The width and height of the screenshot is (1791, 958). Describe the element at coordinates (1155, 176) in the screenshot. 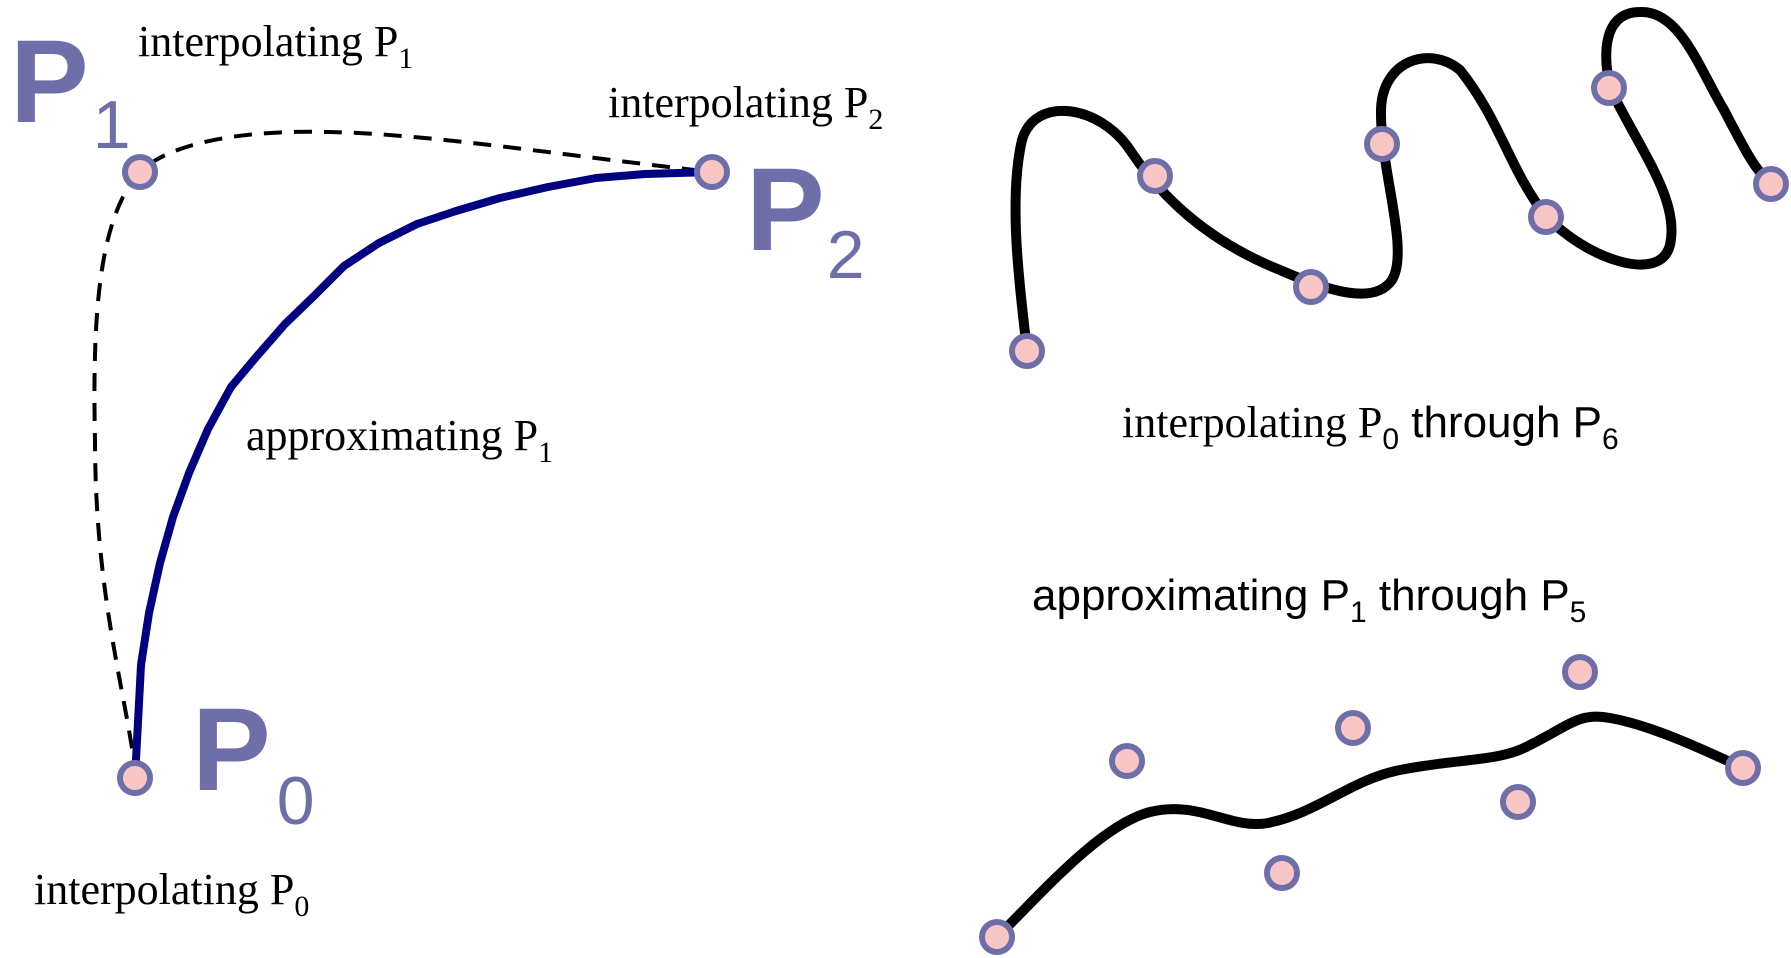

I see `interp-point-p1` at that location.